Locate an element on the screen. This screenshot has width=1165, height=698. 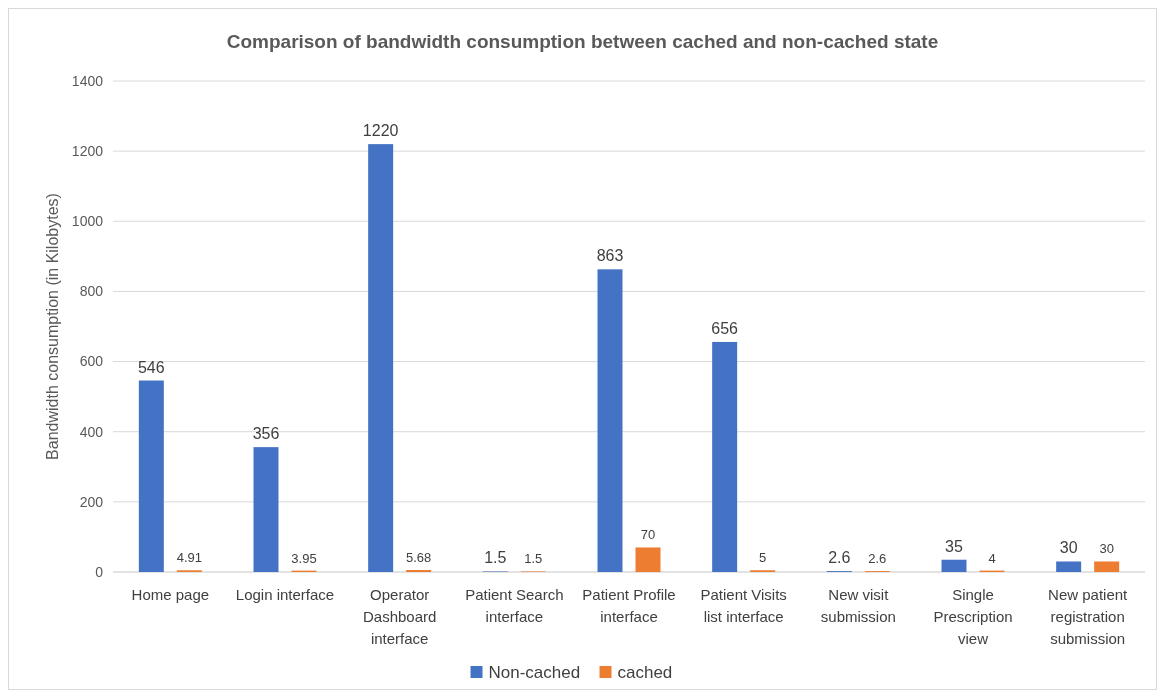
y-tick-label: 200 is located at coordinates (91, 501).